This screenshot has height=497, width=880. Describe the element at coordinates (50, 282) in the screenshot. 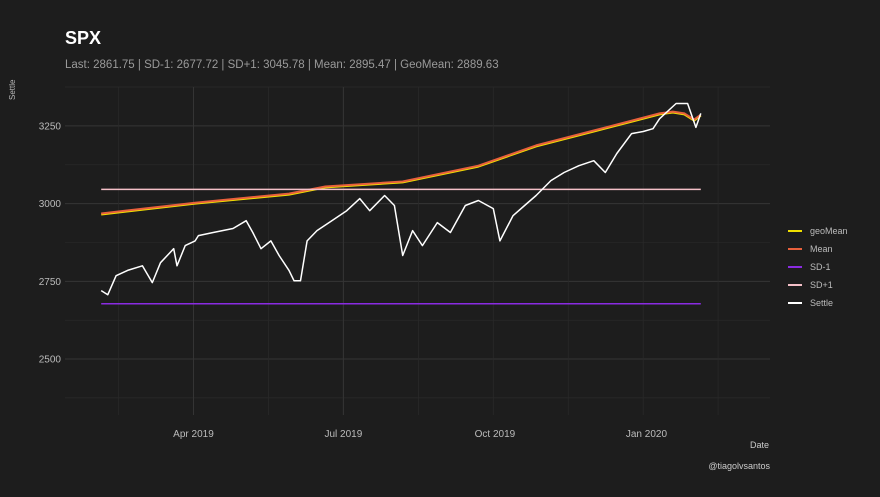

I see `y-tick-label: 2750` at that location.